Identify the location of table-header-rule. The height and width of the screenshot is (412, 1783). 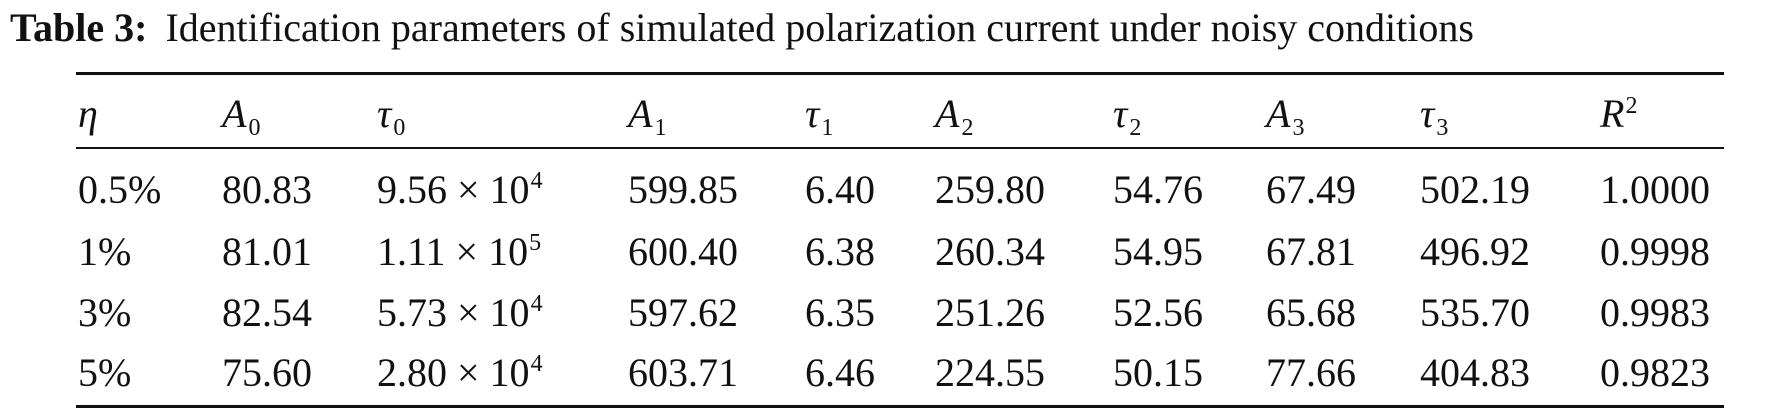
(900, 148).